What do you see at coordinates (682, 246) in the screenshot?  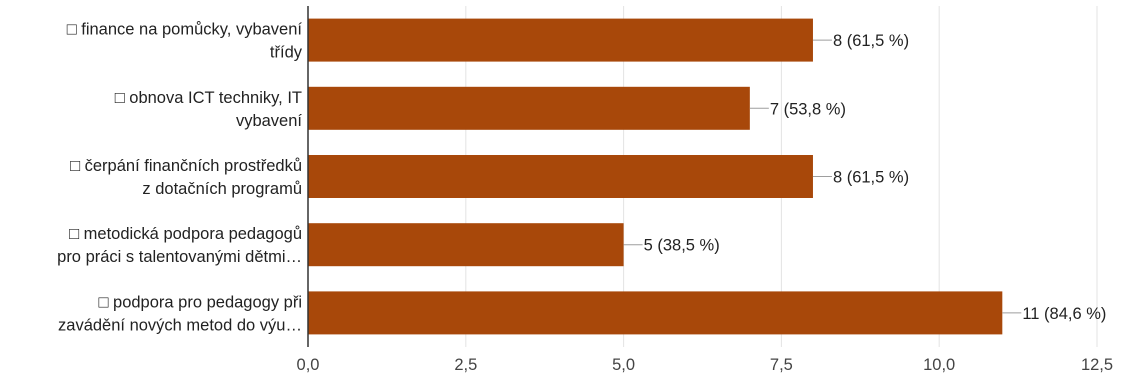 I see `data-label: 5 (38,5 %)` at bounding box center [682, 246].